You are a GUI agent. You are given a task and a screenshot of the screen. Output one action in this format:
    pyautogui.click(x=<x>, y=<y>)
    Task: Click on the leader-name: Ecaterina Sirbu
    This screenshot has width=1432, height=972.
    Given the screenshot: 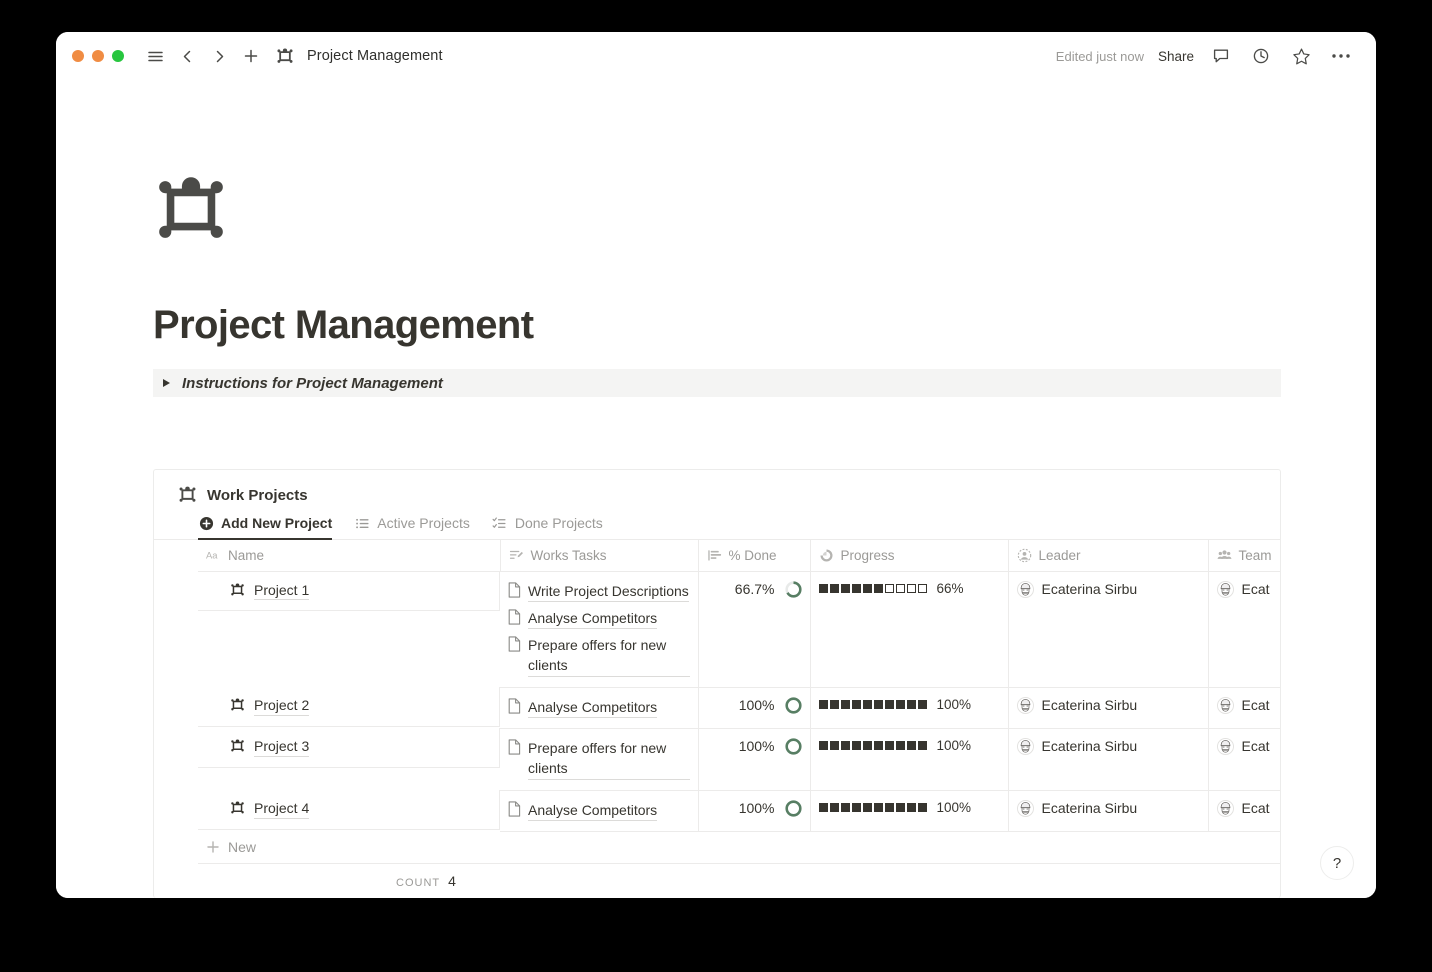 What is the action you would take?
    pyautogui.click(x=1089, y=589)
    